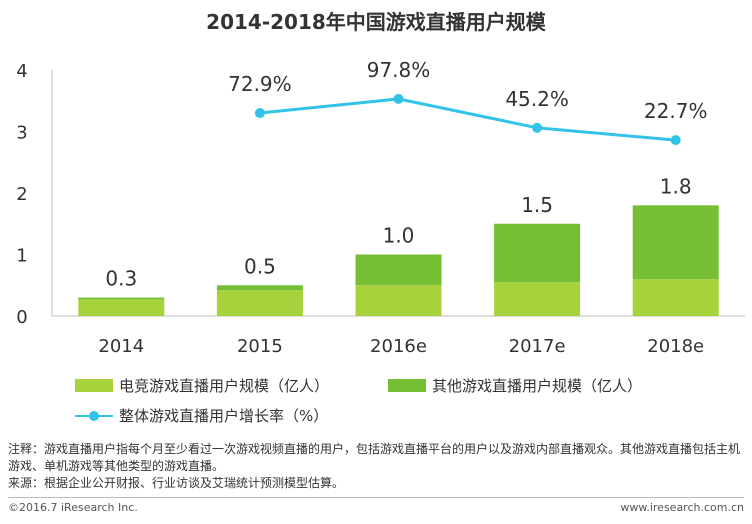  Describe the element at coordinates (682, 507) in the screenshot. I see `footer-website: www.iresearch.com.cn` at that location.